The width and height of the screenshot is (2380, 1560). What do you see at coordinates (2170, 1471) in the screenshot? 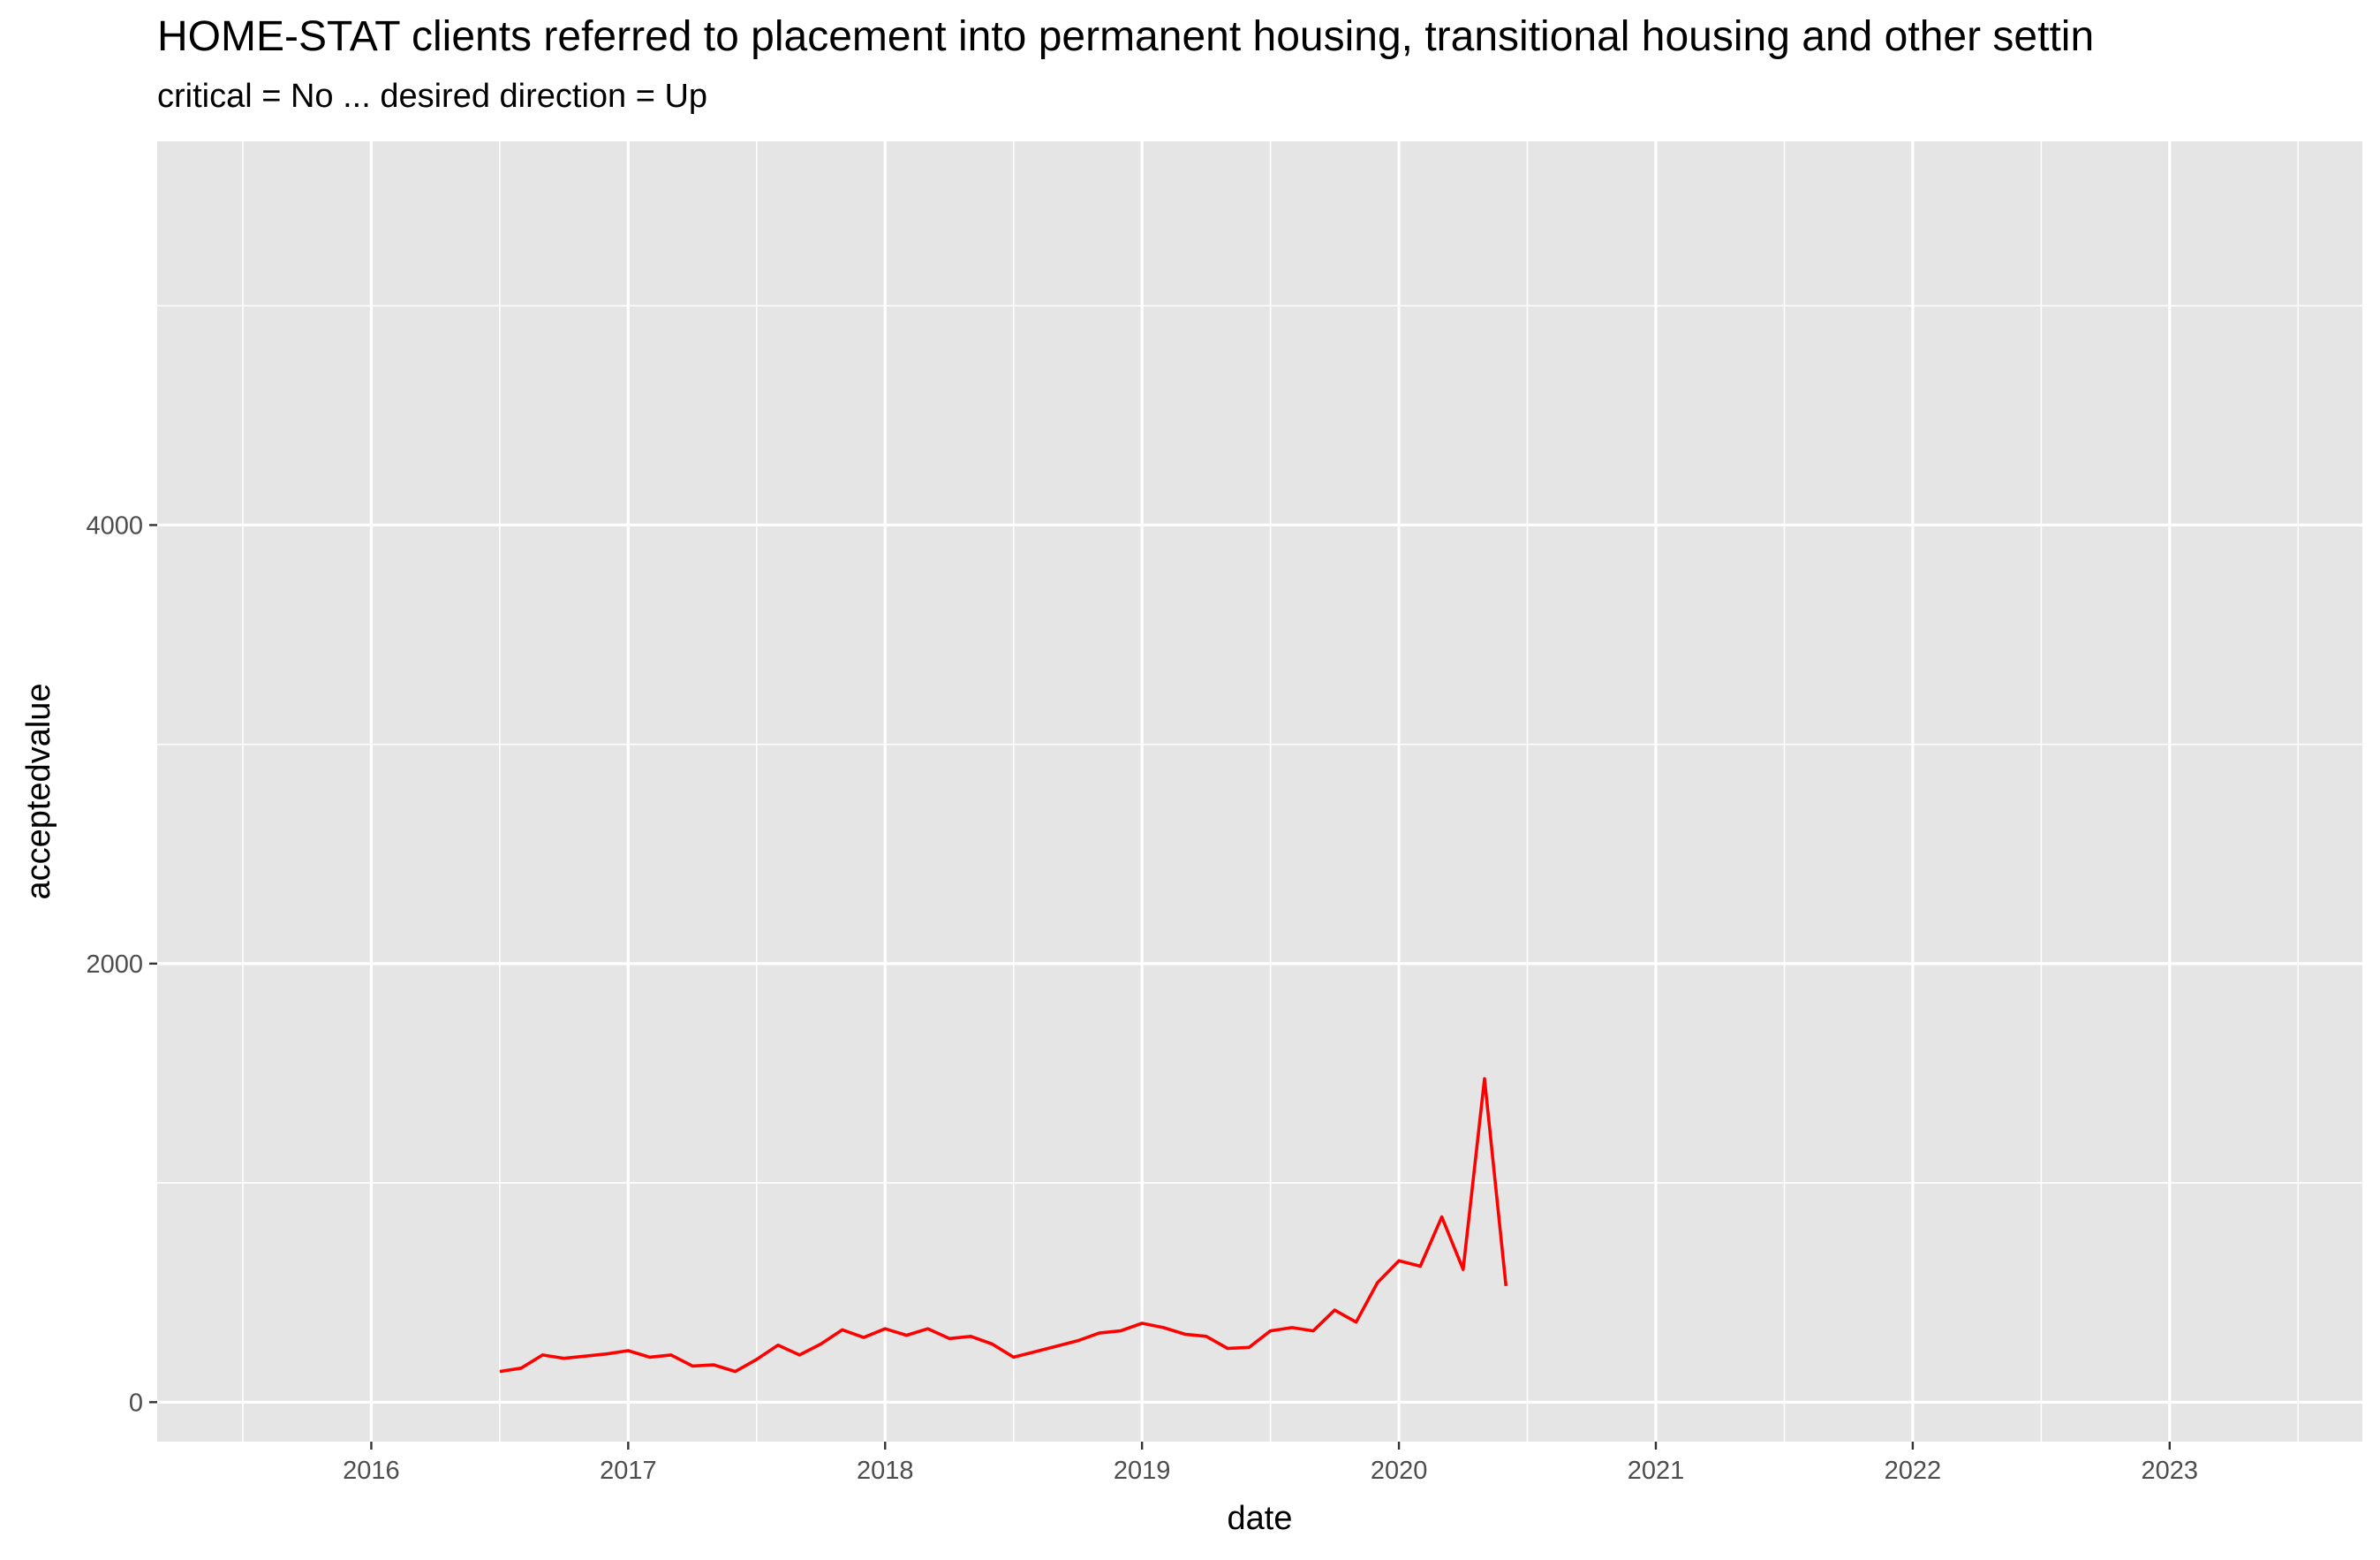
I see `x-tick-label: 2023` at bounding box center [2170, 1471].